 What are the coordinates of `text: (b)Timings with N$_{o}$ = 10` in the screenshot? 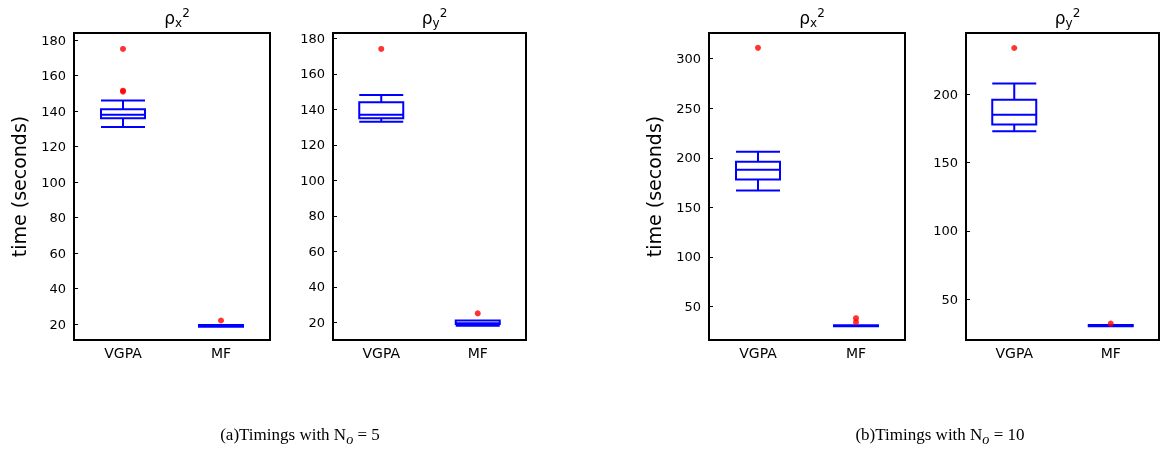 It's located at (940, 437).